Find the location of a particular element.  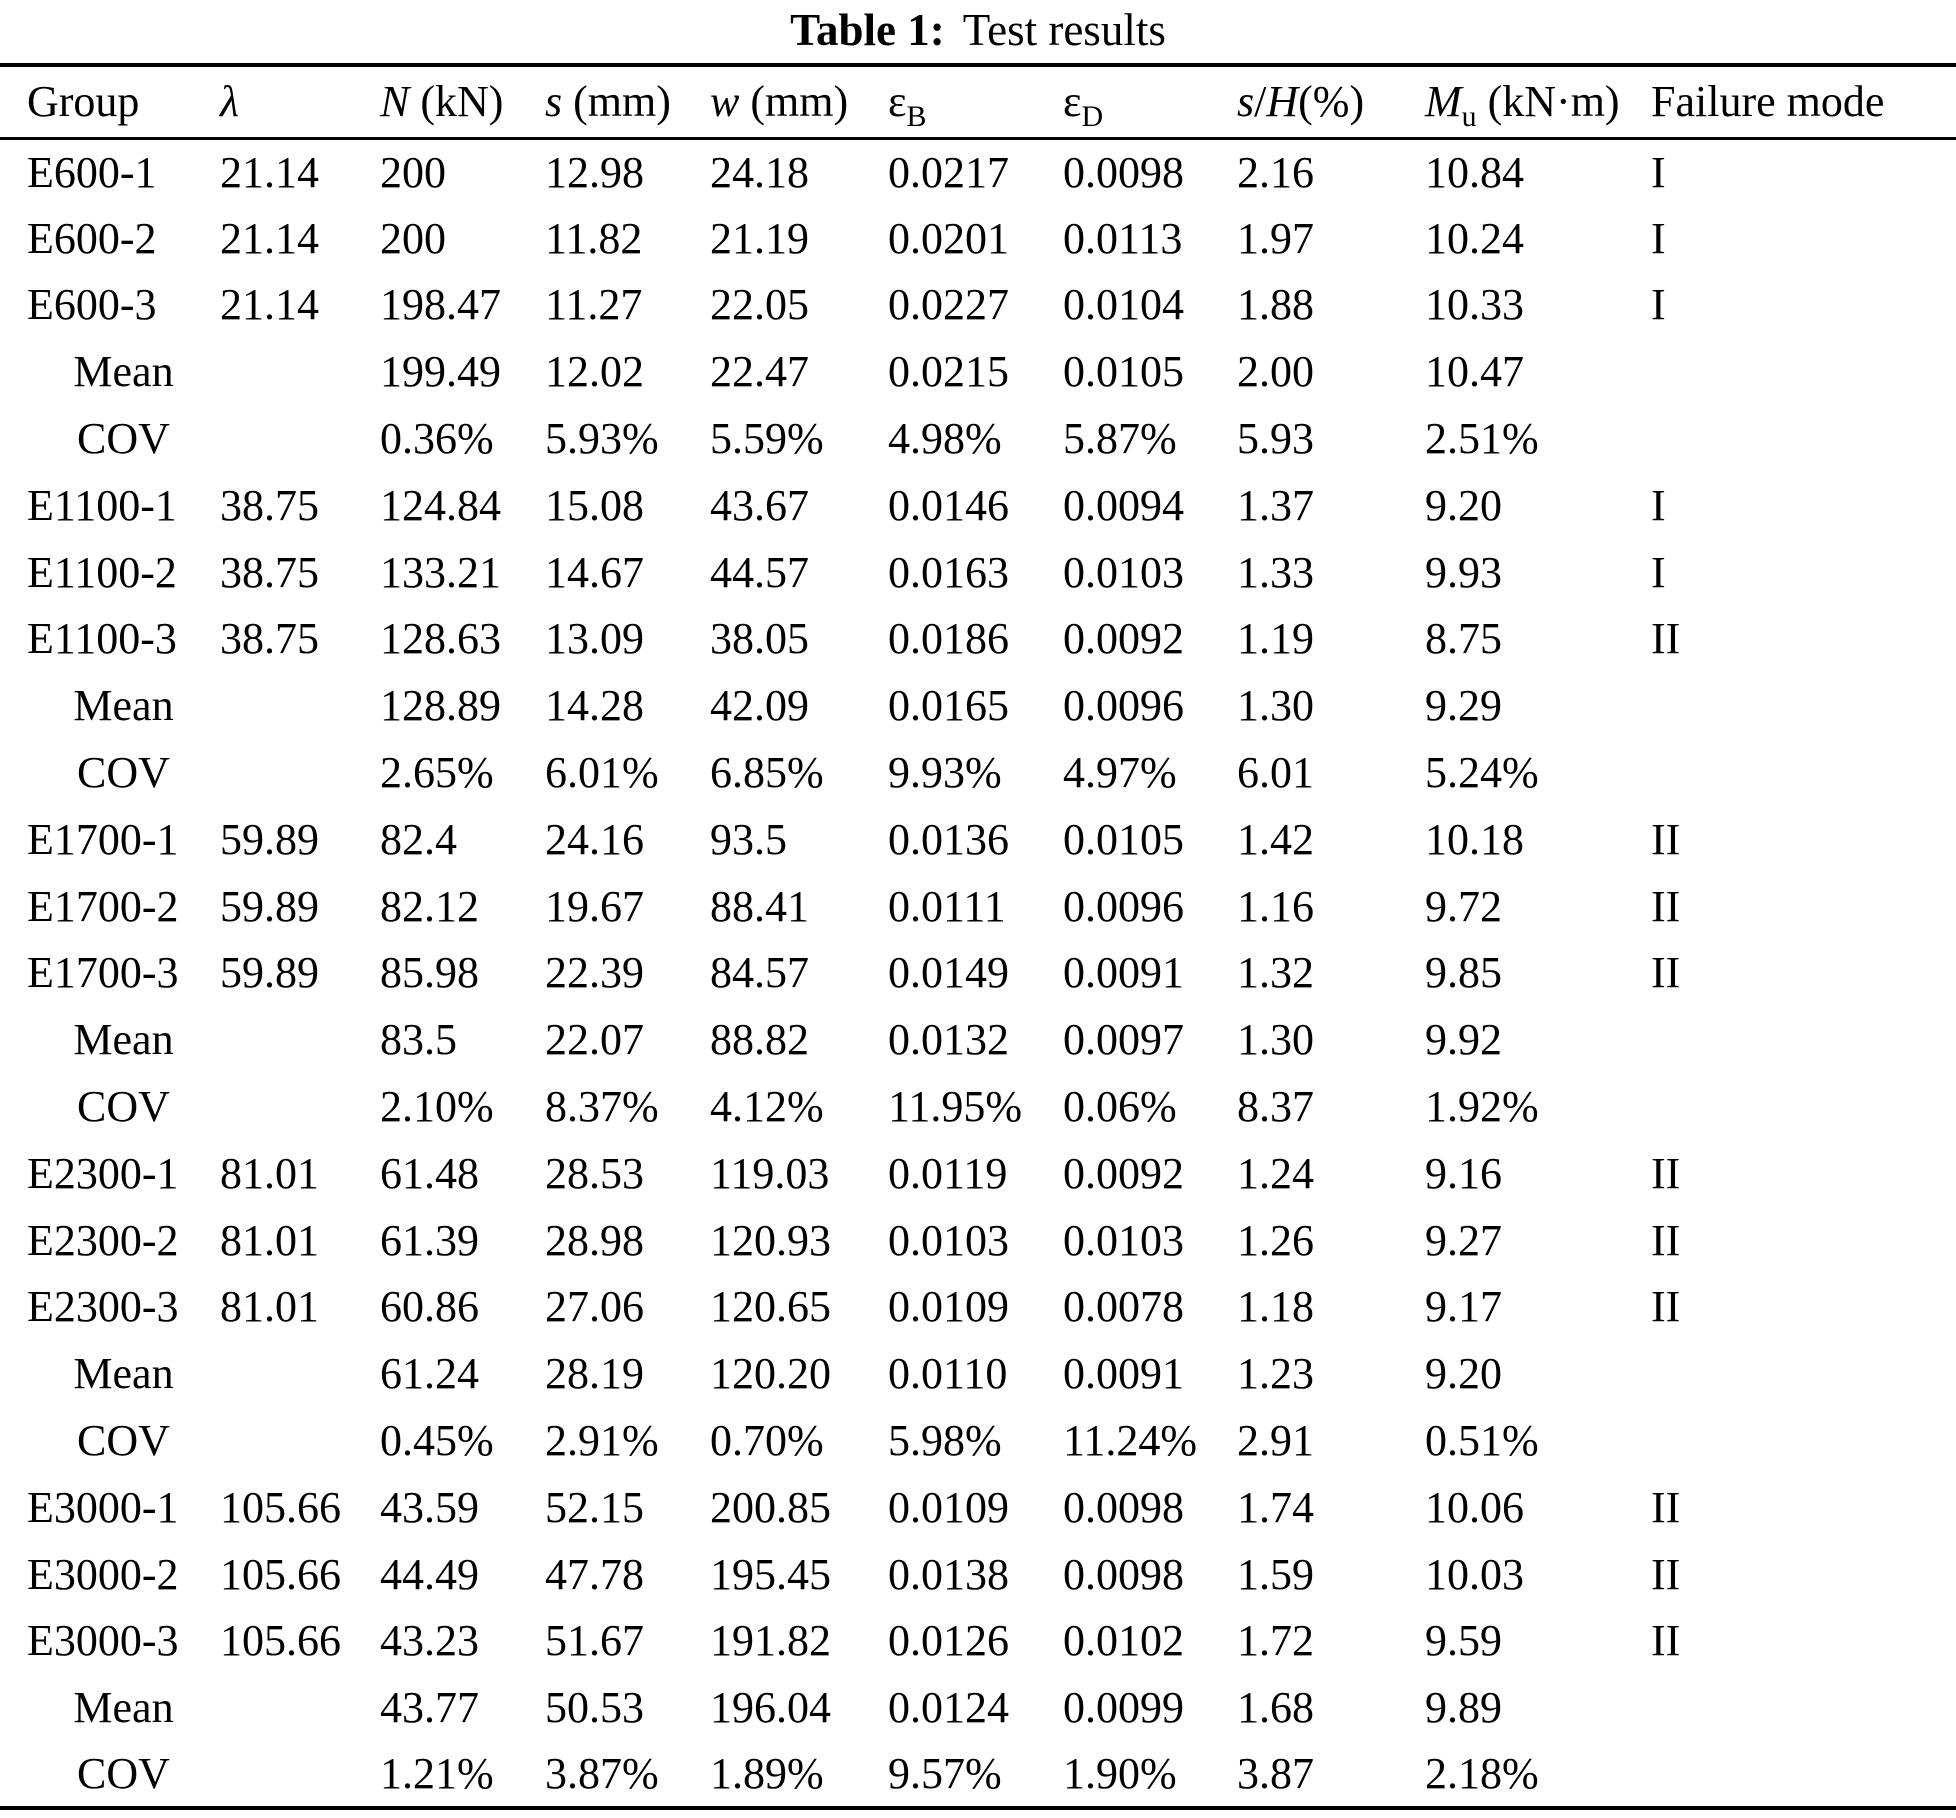

cell-s-mm: 28.98 is located at coordinates (594, 1240).